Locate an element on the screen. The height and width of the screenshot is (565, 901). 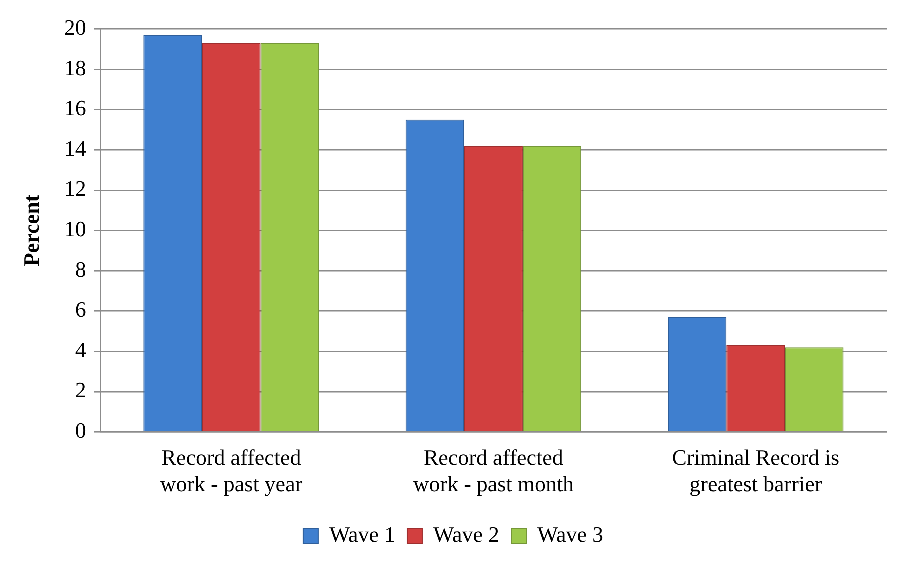
x-tick-label: Record affected work - past year is located at coordinates (232, 471).